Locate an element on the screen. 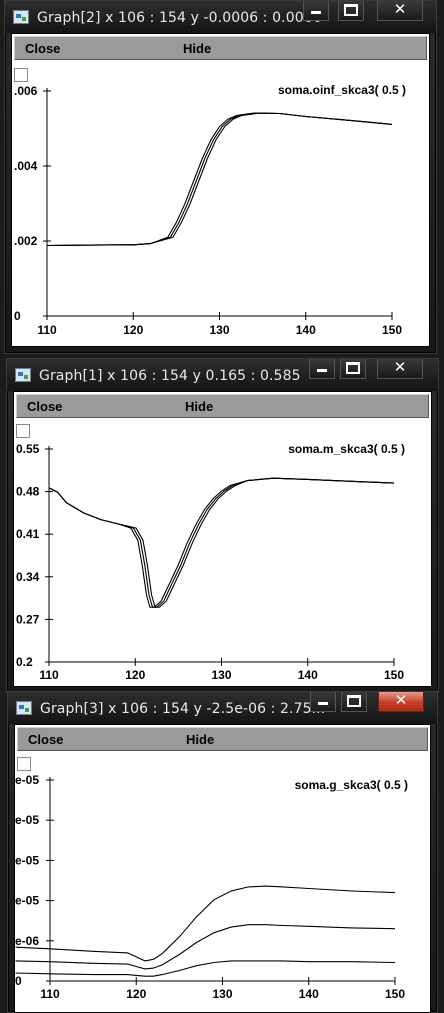  y-tick-label: 0.2 is located at coordinates (24, 662).